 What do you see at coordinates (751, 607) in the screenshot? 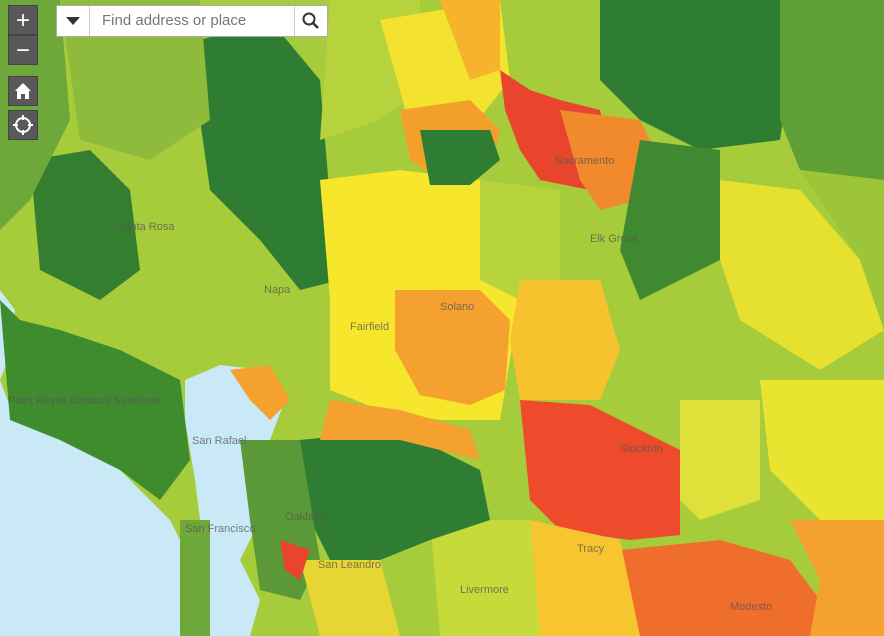
I see `place-label: Modesto` at bounding box center [751, 607].